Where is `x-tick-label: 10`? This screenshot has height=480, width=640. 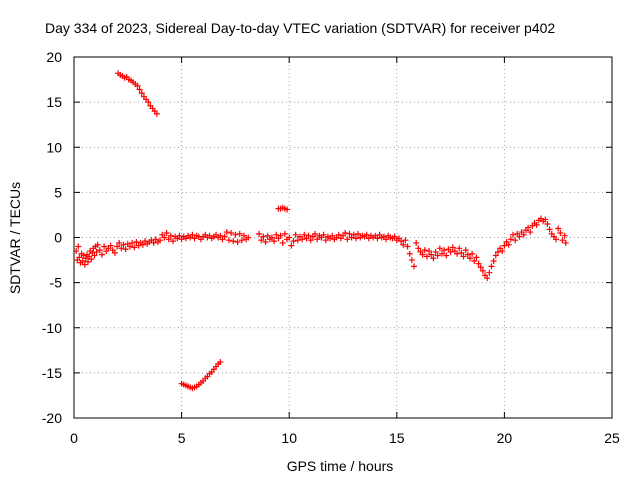
x-tick-label: 10 is located at coordinates (289, 438).